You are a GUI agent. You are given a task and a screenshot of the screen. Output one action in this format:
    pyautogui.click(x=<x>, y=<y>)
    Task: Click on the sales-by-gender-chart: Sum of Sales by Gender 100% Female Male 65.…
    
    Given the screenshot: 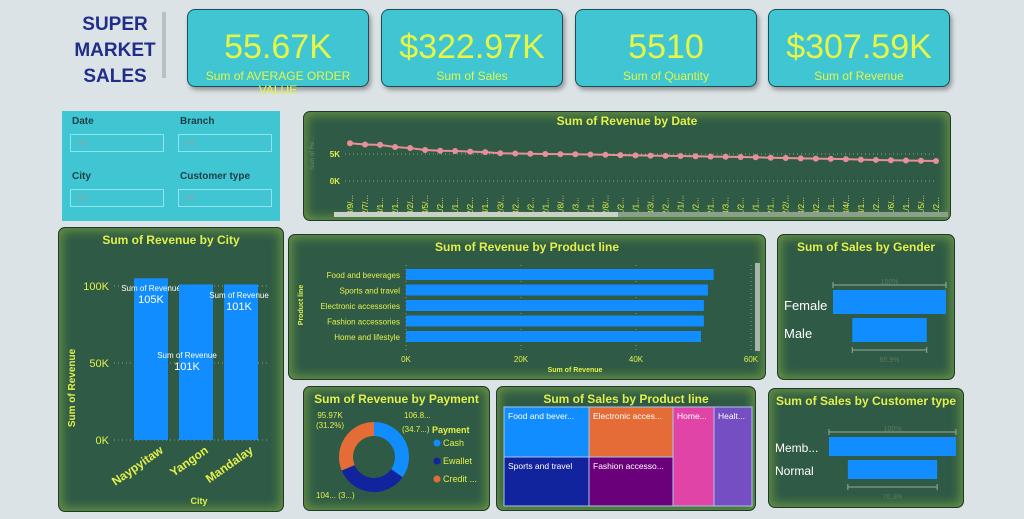 What is the action you would take?
    pyautogui.click(x=866, y=307)
    